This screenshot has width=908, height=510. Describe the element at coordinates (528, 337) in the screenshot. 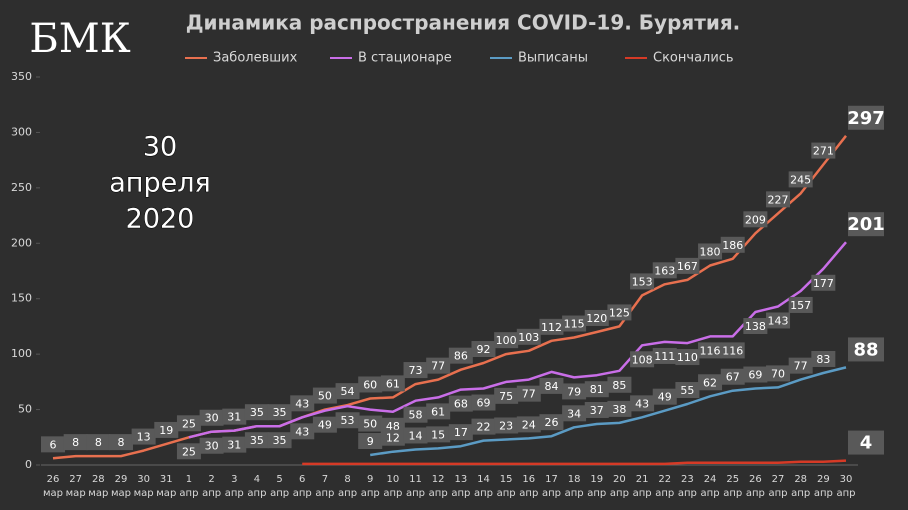

I see `data-label-text: 103` at that location.